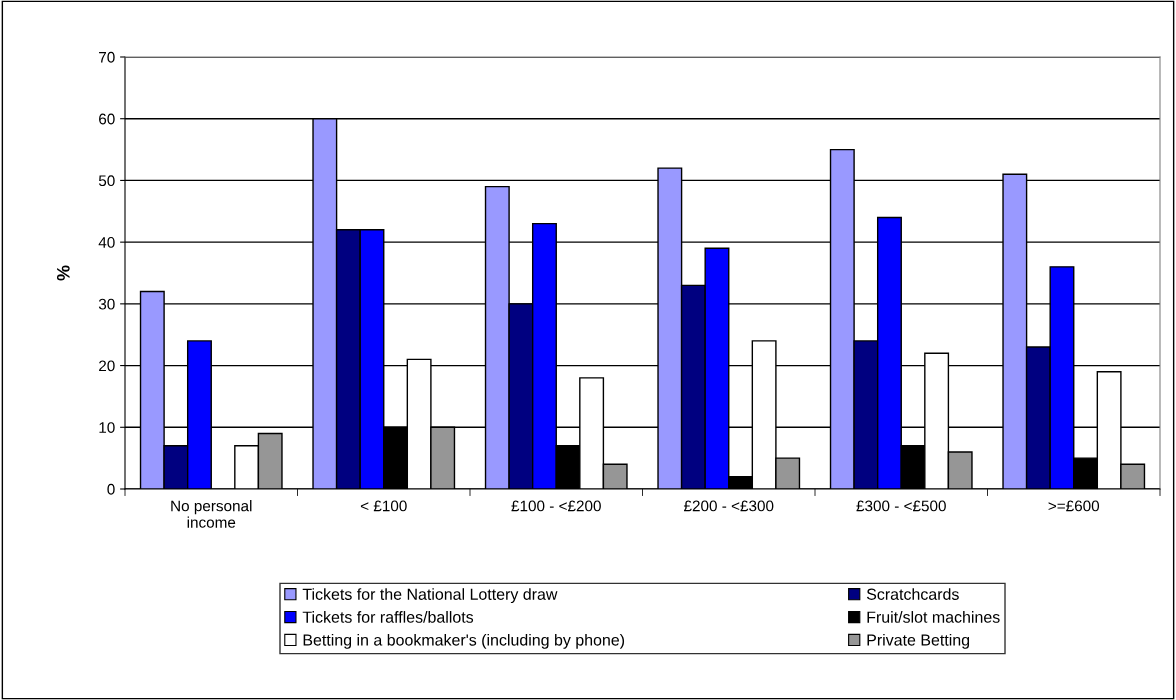 This screenshot has width=1176, height=700. I want to click on legend-label: Betting in a bookmaker's (including by phone), so click(464, 641).